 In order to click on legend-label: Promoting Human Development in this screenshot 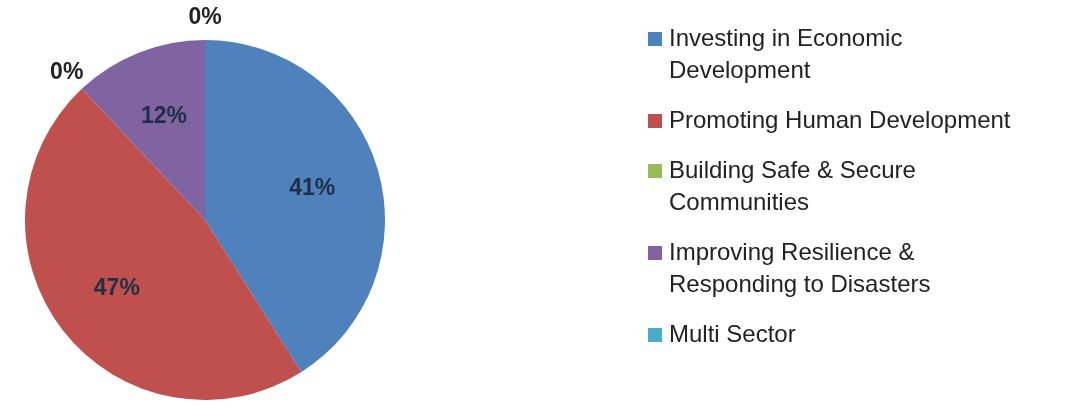, I will do `click(840, 120)`.